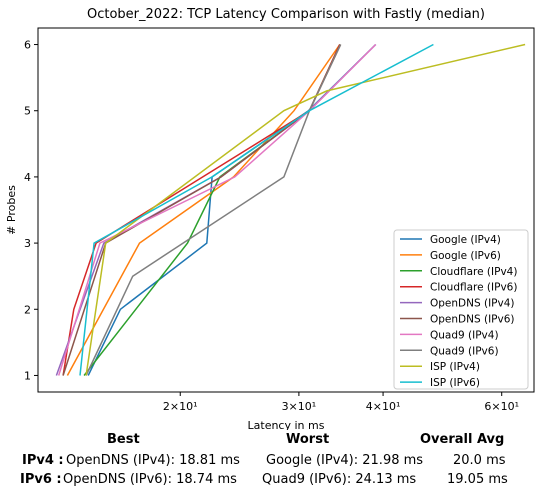 This screenshot has height=496, width=541. I want to click on legend-label: Google (IPv4), so click(465, 240).